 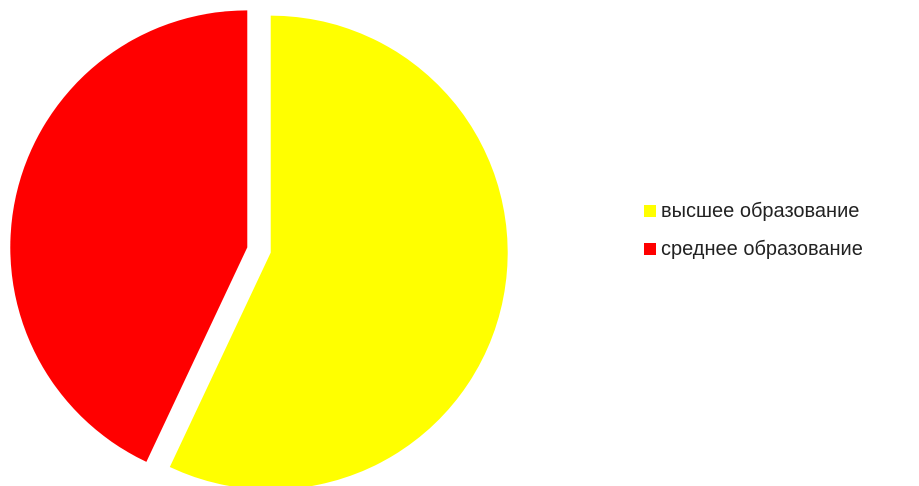 What do you see at coordinates (760, 210) in the screenshot?
I see `legend-label-higher-education: высшее образование` at bounding box center [760, 210].